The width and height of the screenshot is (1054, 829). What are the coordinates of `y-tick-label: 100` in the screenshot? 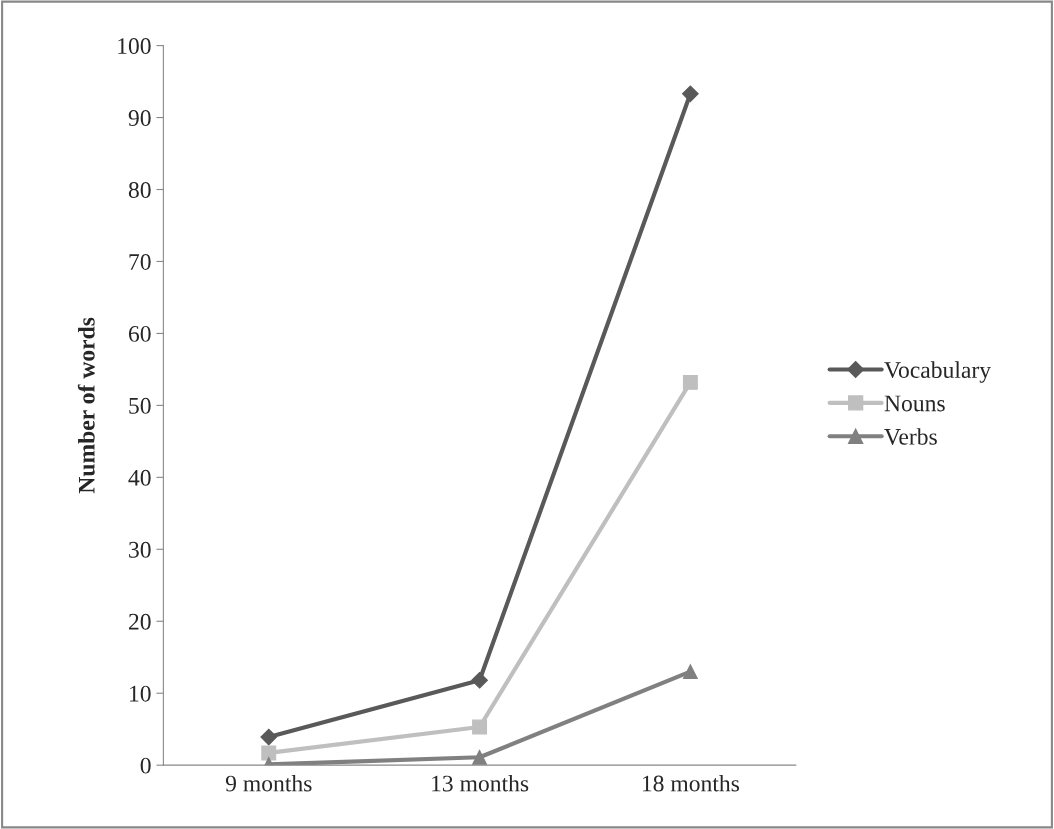 It's located at (134, 46).